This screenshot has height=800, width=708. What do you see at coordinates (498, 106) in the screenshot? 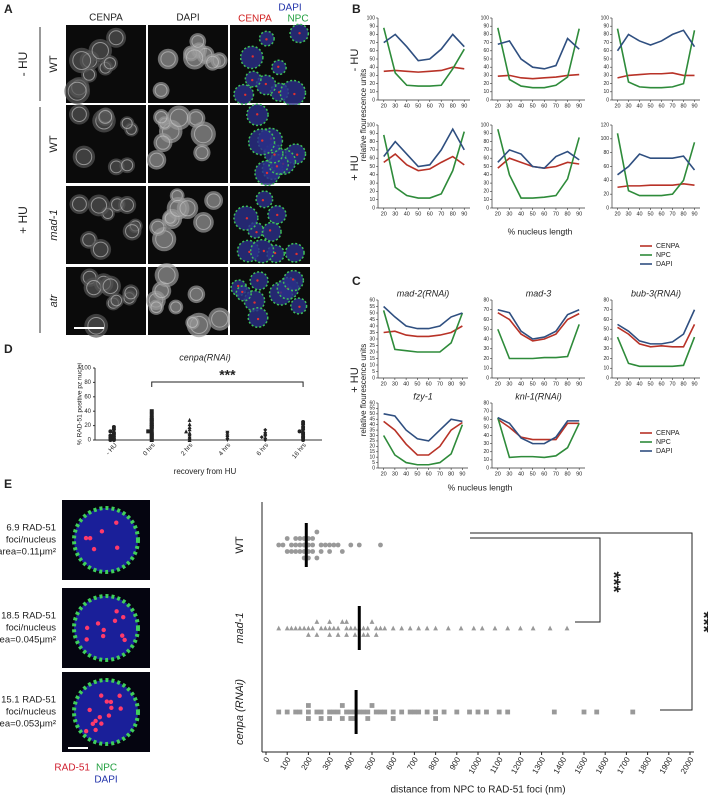
I see `x-tick-label: 20` at bounding box center [498, 106].